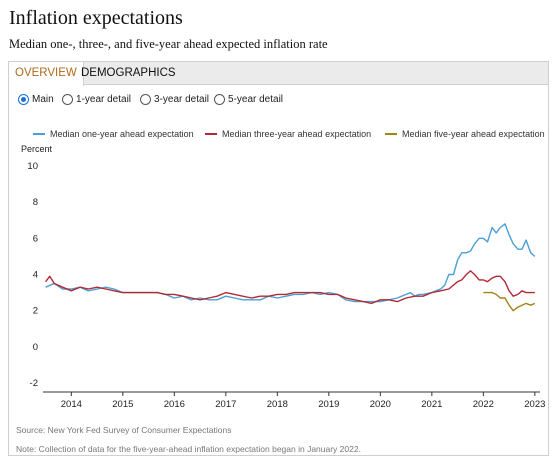  Describe the element at coordinates (391, 134) in the screenshot. I see `legend-swatch-five-year` at that location.